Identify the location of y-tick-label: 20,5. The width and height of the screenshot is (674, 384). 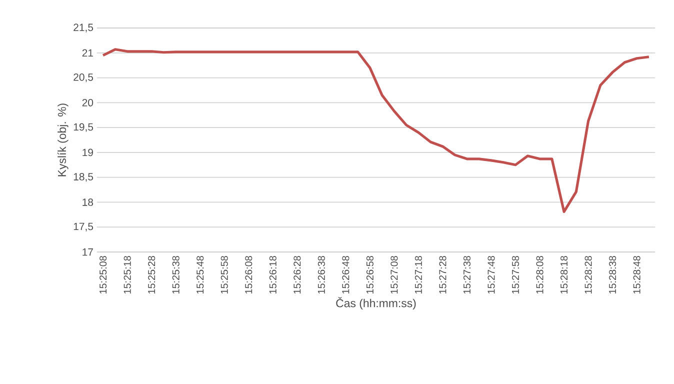
(84, 77).